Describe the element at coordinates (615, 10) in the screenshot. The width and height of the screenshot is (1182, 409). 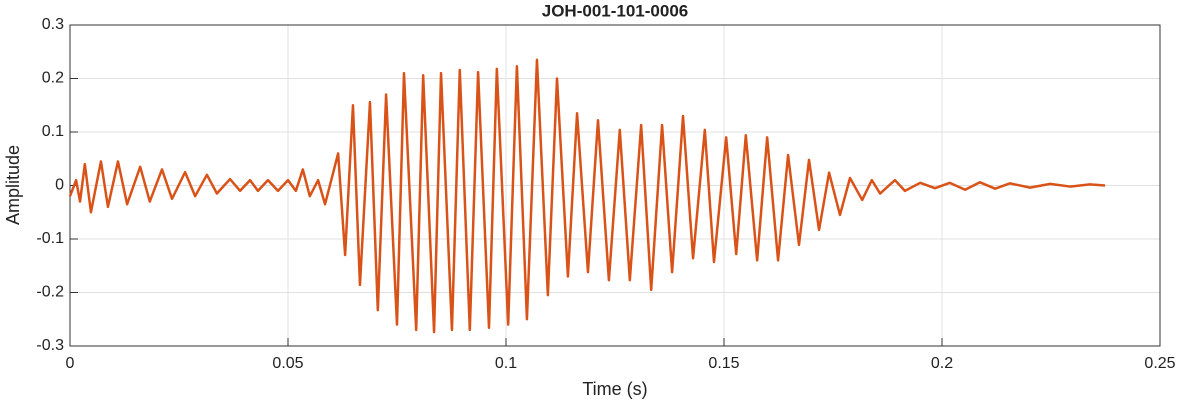
I see `chart-title: JOH-001-101-0006` at that location.